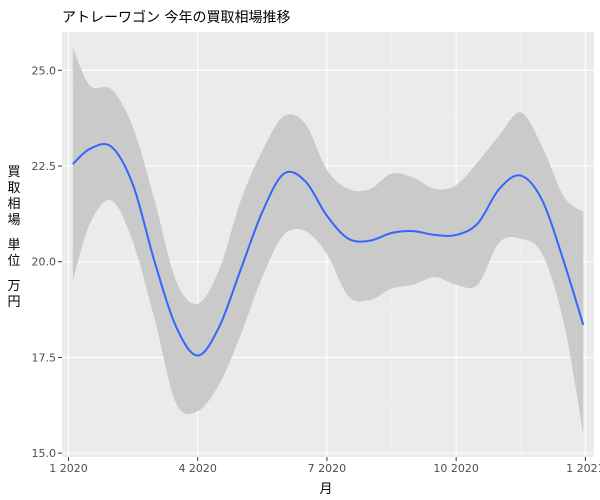  What do you see at coordinates (44, 262) in the screenshot?
I see `y-tick-label: 20.0` at bounding box center [44, 262].